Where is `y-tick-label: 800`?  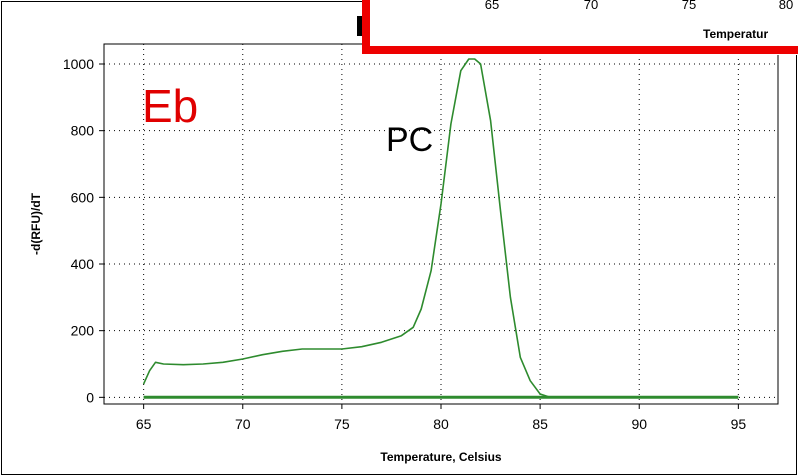
y-tick-label: 800 is located at coordinates (83, 131).